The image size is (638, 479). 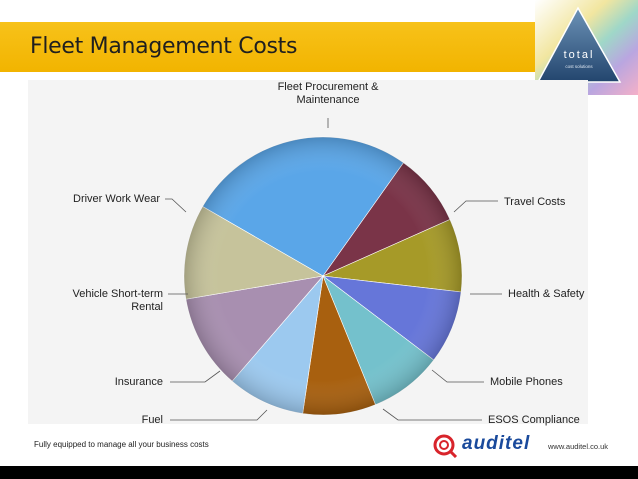 I want to click on total-logo: total cost solutions, so click(x=586, y=47).